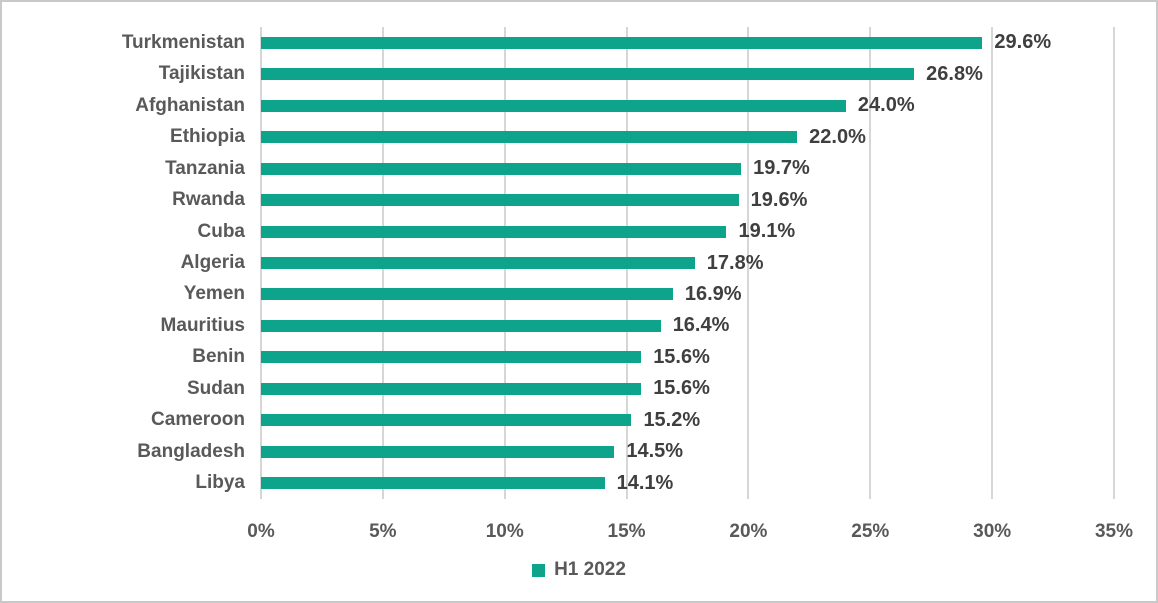 The image size is (1158, 603). What do you see at coordinates (1023, 42) in the screenshot?
I see `value-label: 29.6%` at bounding box center [1023, 42].